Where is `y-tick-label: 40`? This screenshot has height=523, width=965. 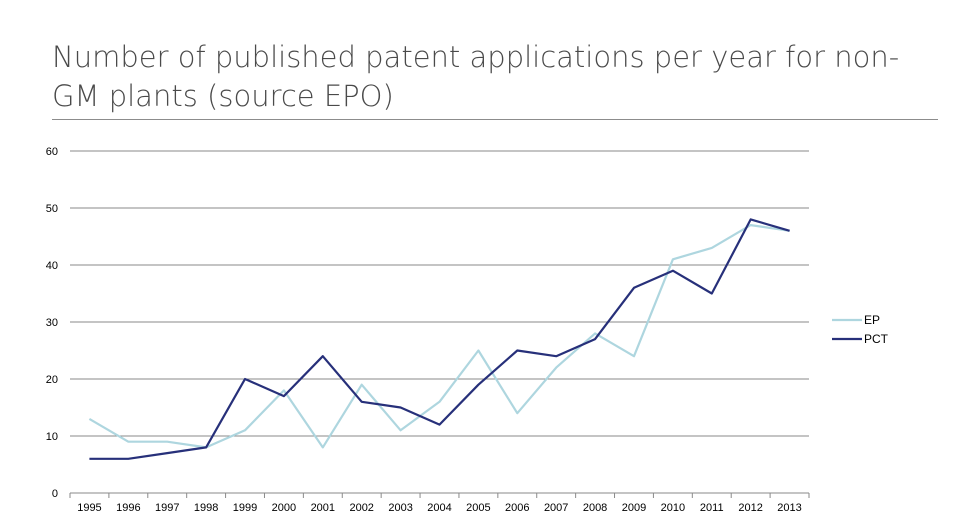 y-tick-label: 40 is located at coordinates (52, 266).